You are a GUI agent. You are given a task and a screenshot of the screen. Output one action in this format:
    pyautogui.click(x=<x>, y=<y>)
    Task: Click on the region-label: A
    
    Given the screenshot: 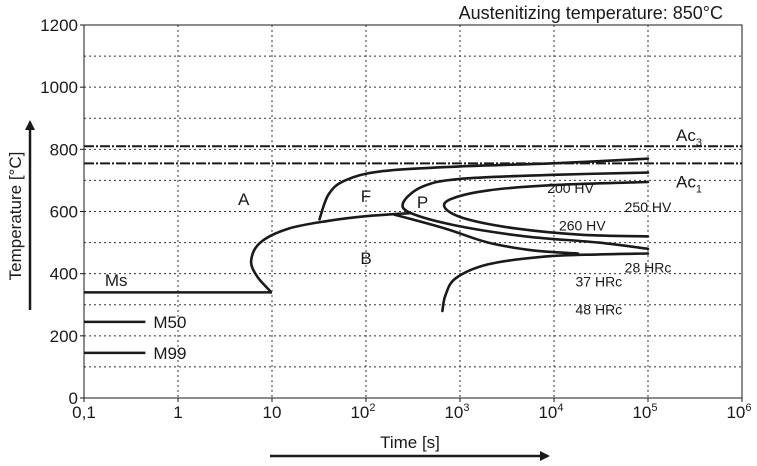 What is the action you would take?
    pyautogui.click(x=244, y=199)
    